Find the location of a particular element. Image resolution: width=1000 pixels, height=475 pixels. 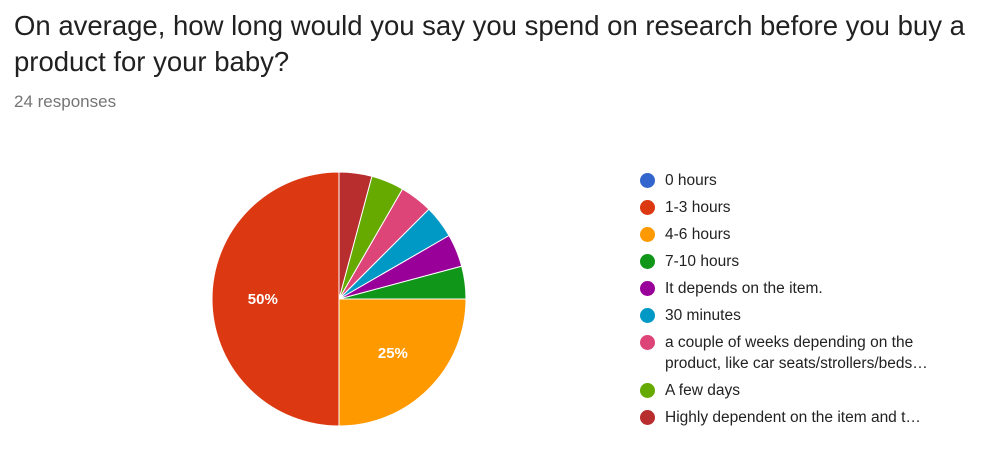

legend-label-3: 7-10 hours is located at coordinates (702, 261).